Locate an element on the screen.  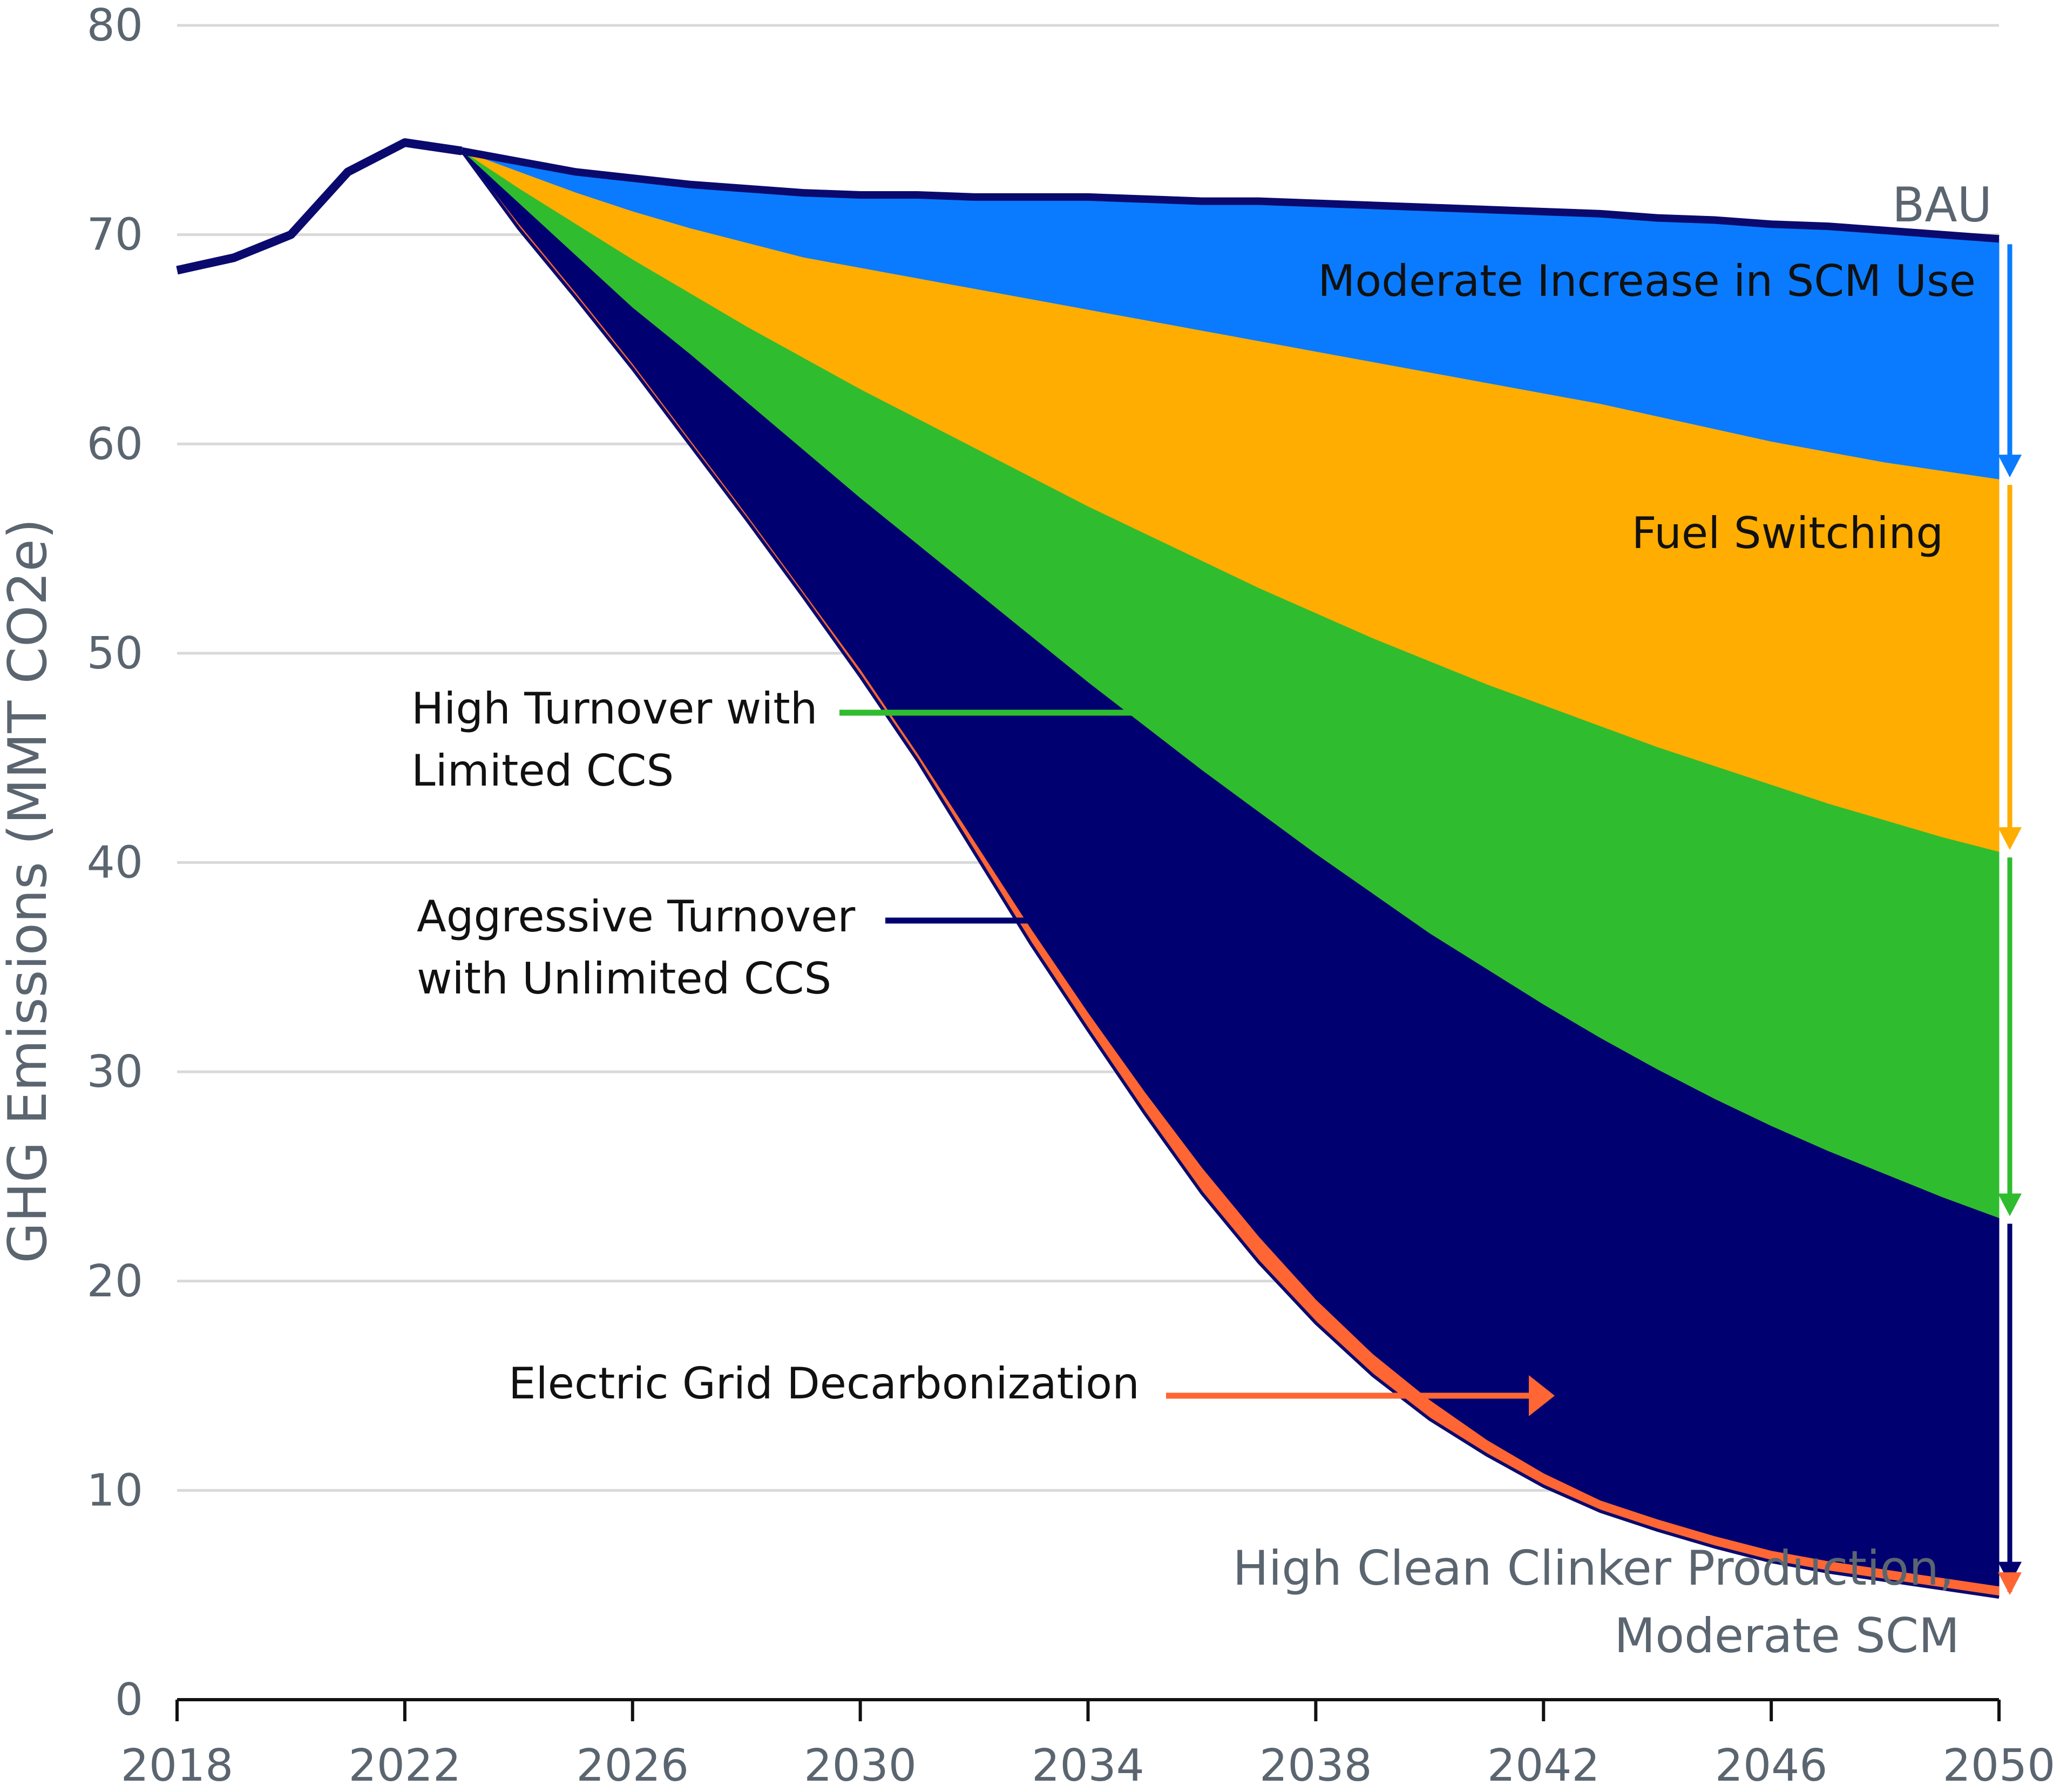
x-tick-label-2034: 2034 is located at coordinates (1088, 1765).